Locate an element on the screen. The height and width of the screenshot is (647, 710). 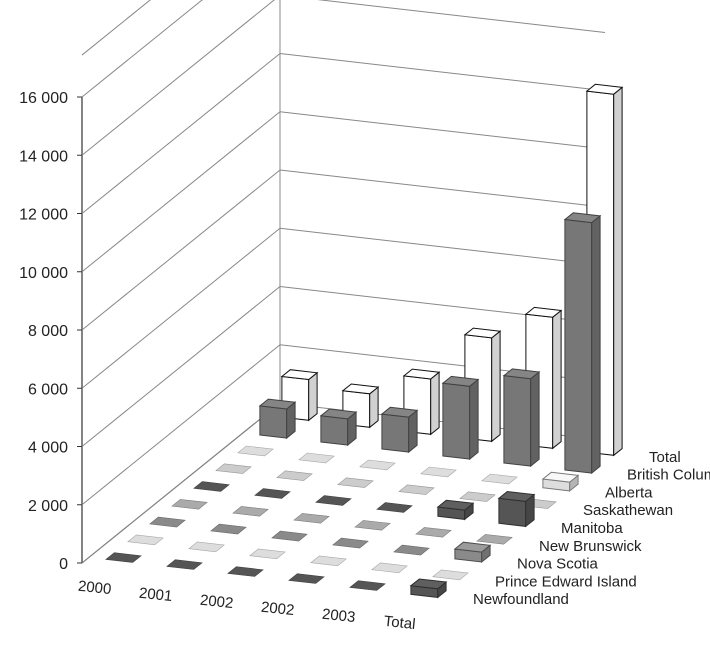
series-label: British Columbia is located at coordinates (668, 475).